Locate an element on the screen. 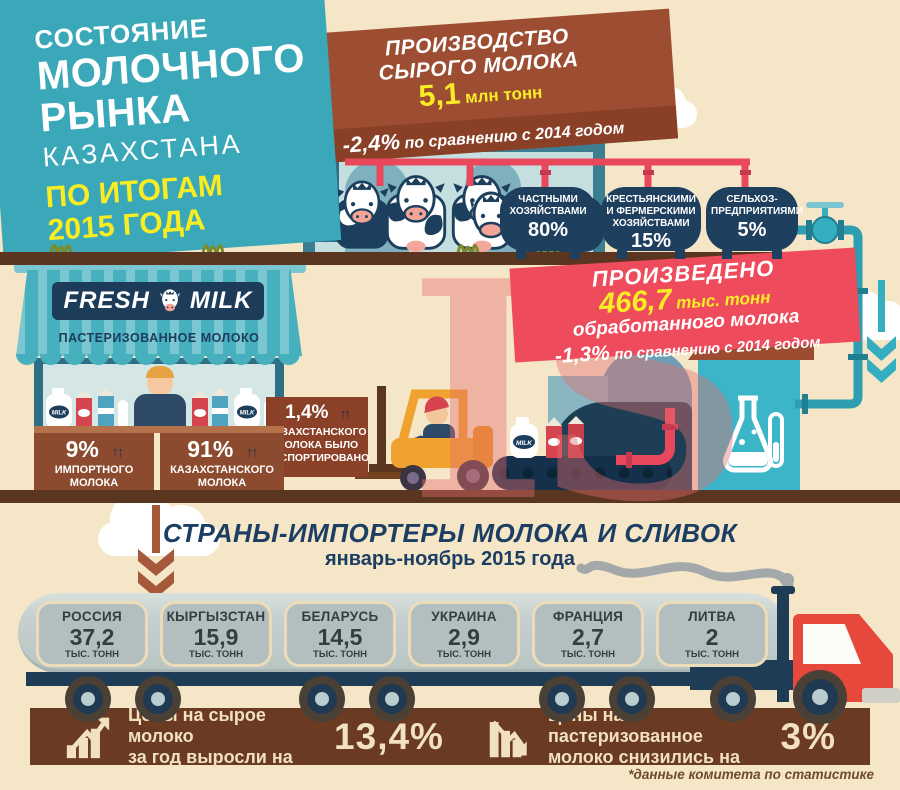  footnote: *данные комитета по статистике is located at coordinates (751, 774).